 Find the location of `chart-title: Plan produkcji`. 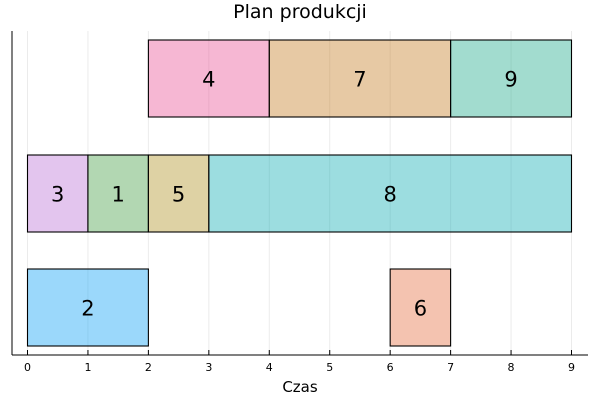

chart-title: Plan produkcji is located at coordinates (300, 12).